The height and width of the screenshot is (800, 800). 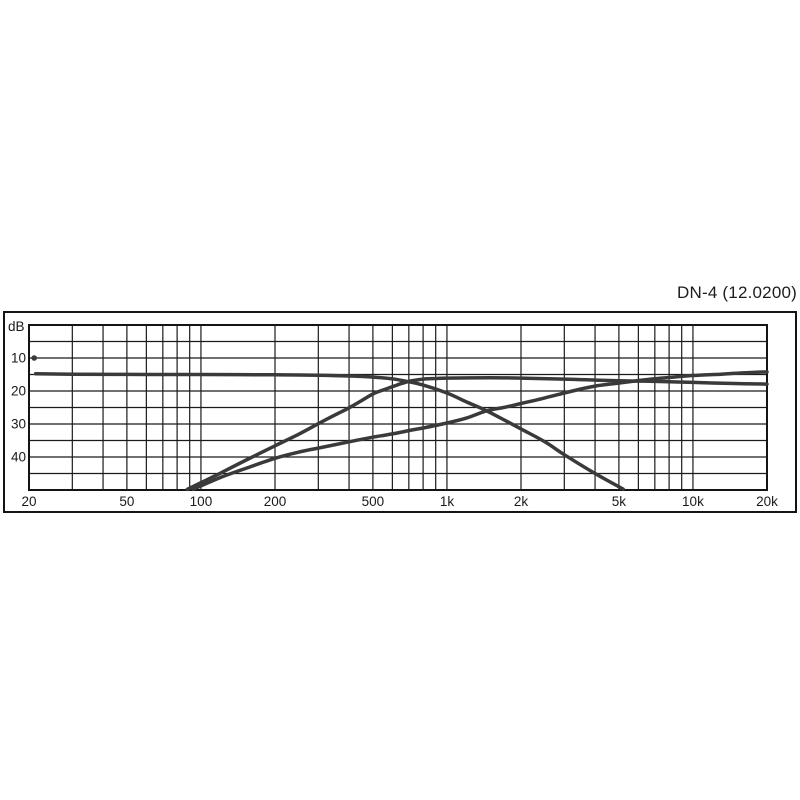 I want to click on trace-start-dot, so click(x=34, y=358).